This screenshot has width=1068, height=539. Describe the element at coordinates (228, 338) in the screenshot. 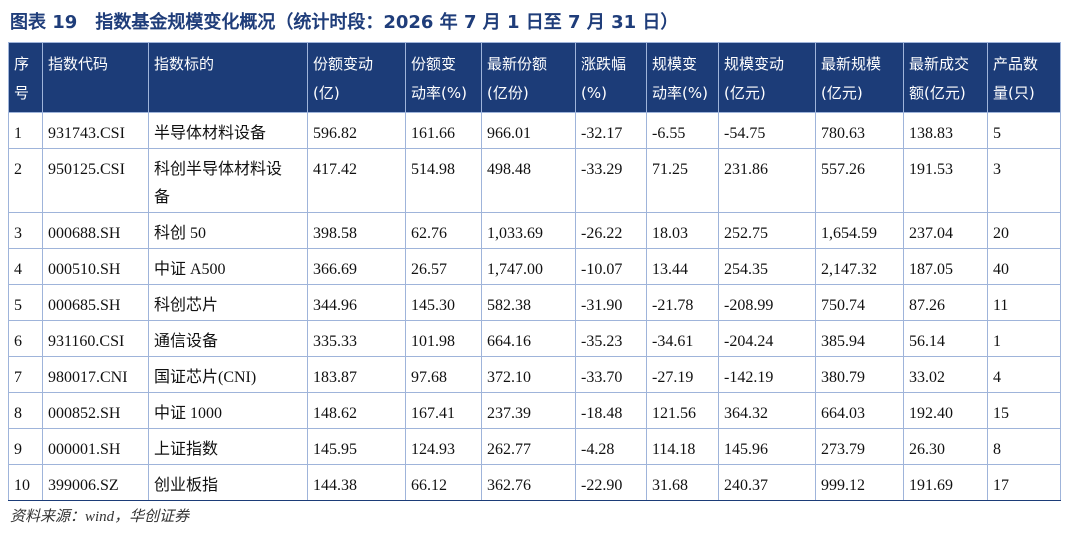

I see `table-cell: 通信设备` at that location.